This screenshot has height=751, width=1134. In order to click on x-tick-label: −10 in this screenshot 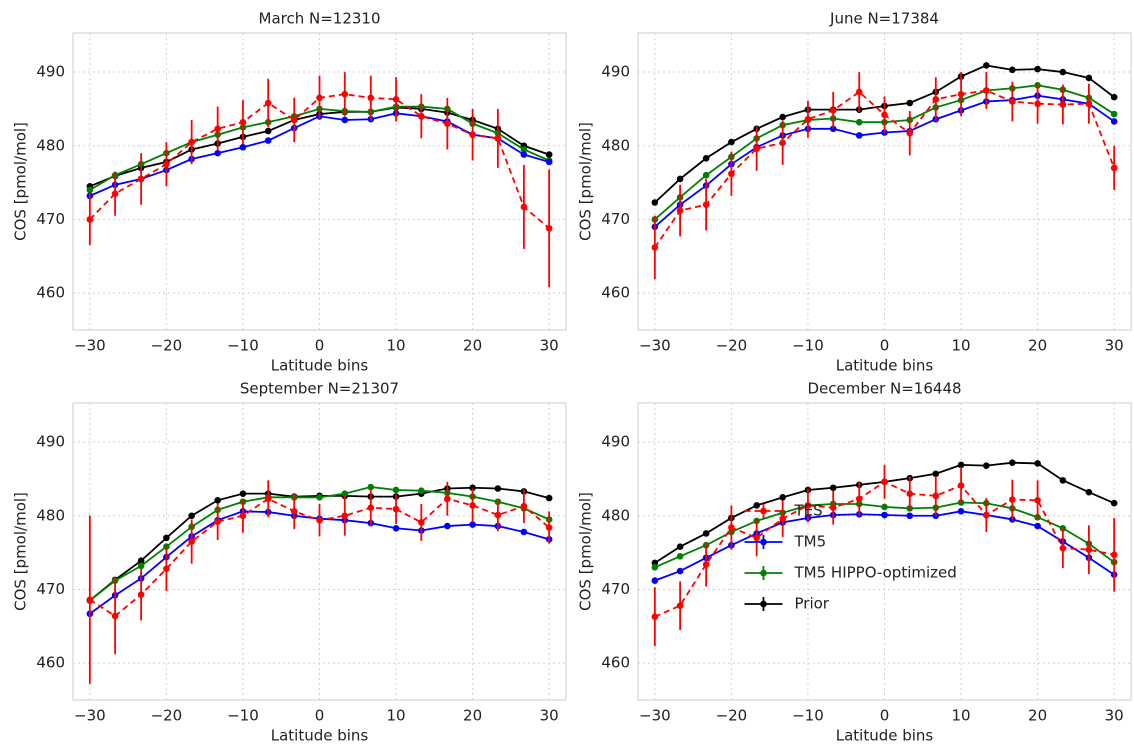, I will do `click(808, 716)`.